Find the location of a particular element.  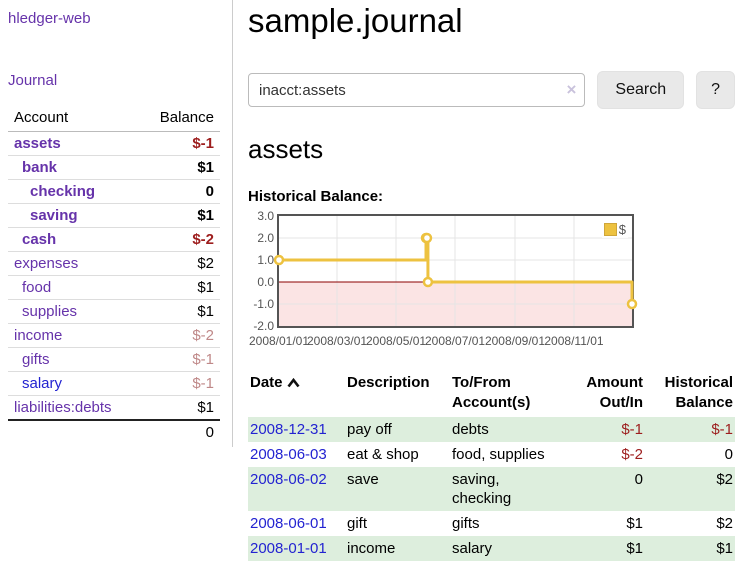

account-link: gifts is located at coordinates (36, 359).